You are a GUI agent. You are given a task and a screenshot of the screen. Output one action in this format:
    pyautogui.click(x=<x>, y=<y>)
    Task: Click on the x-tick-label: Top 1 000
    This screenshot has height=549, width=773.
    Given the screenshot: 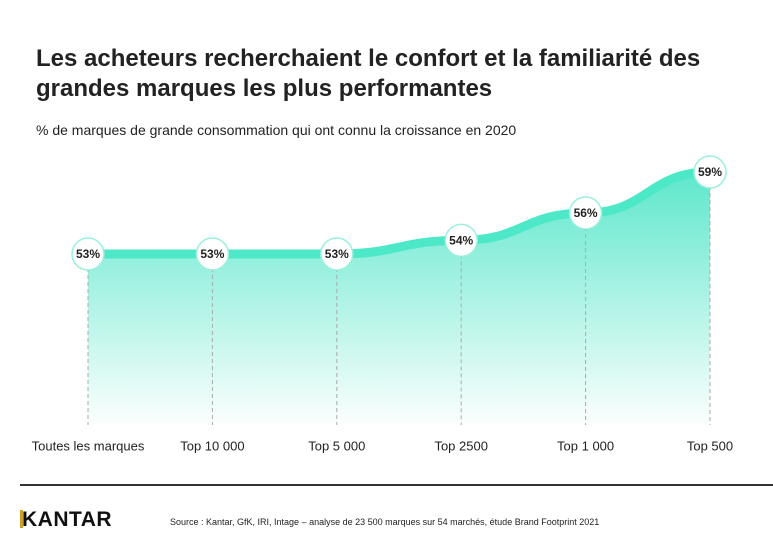 What is the action you would take?
    pyautogui.click(x=585, y=445)
    